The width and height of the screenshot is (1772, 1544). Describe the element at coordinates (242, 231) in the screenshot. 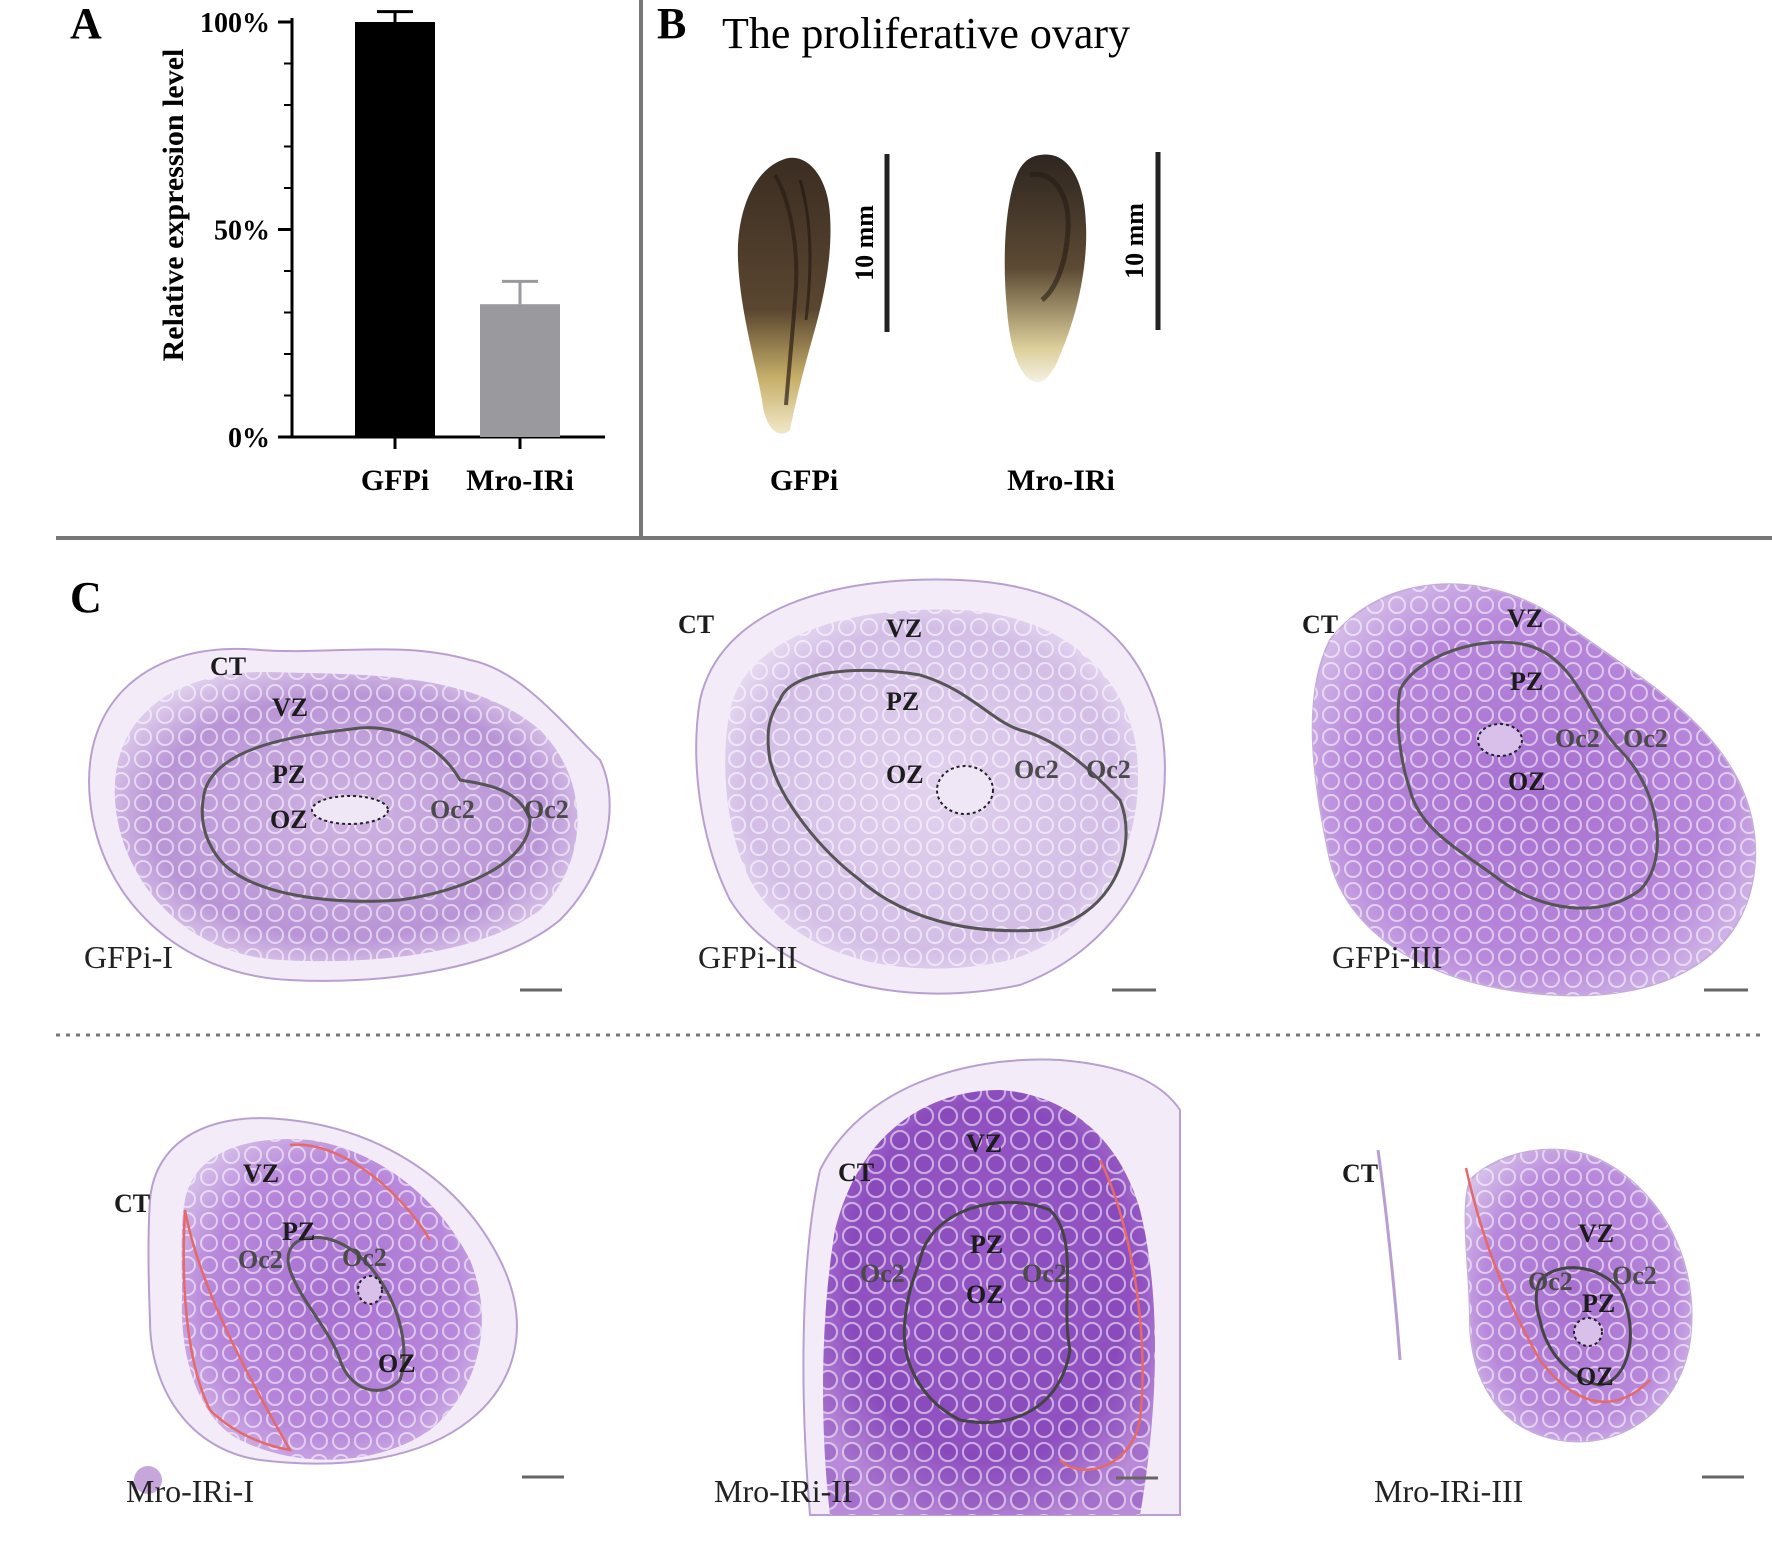

I see `y-tick-label: 50%` at that location.